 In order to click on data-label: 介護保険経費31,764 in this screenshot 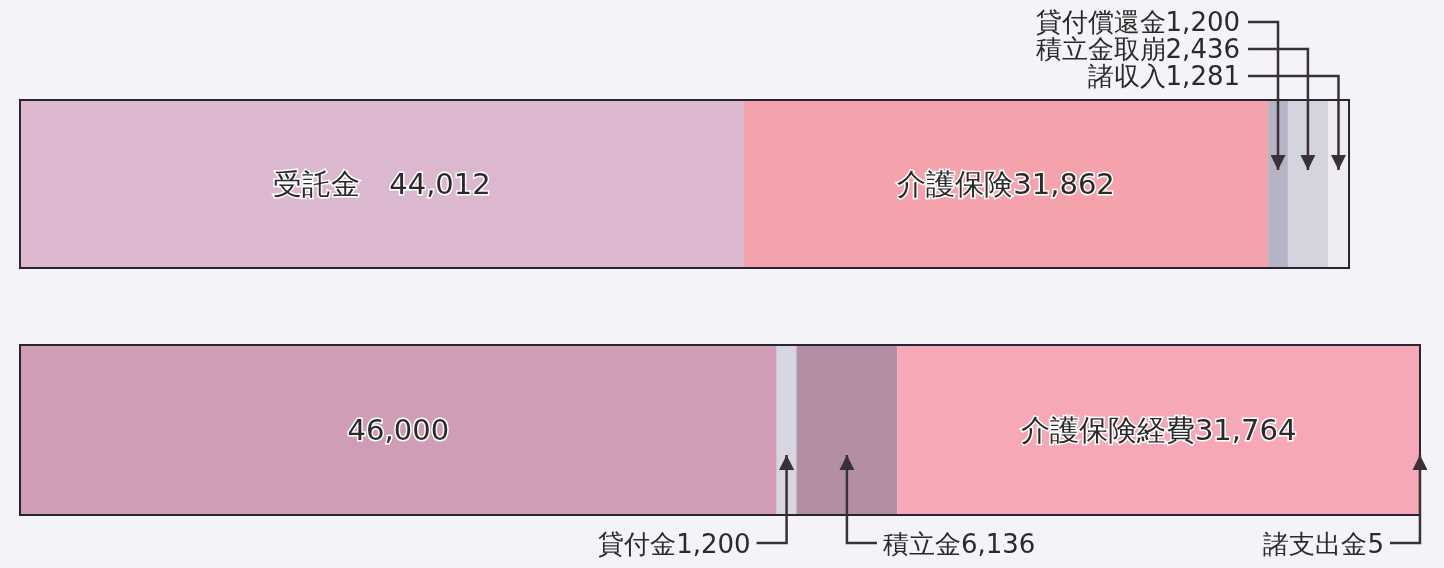, I will do `click(1158, 430)`.